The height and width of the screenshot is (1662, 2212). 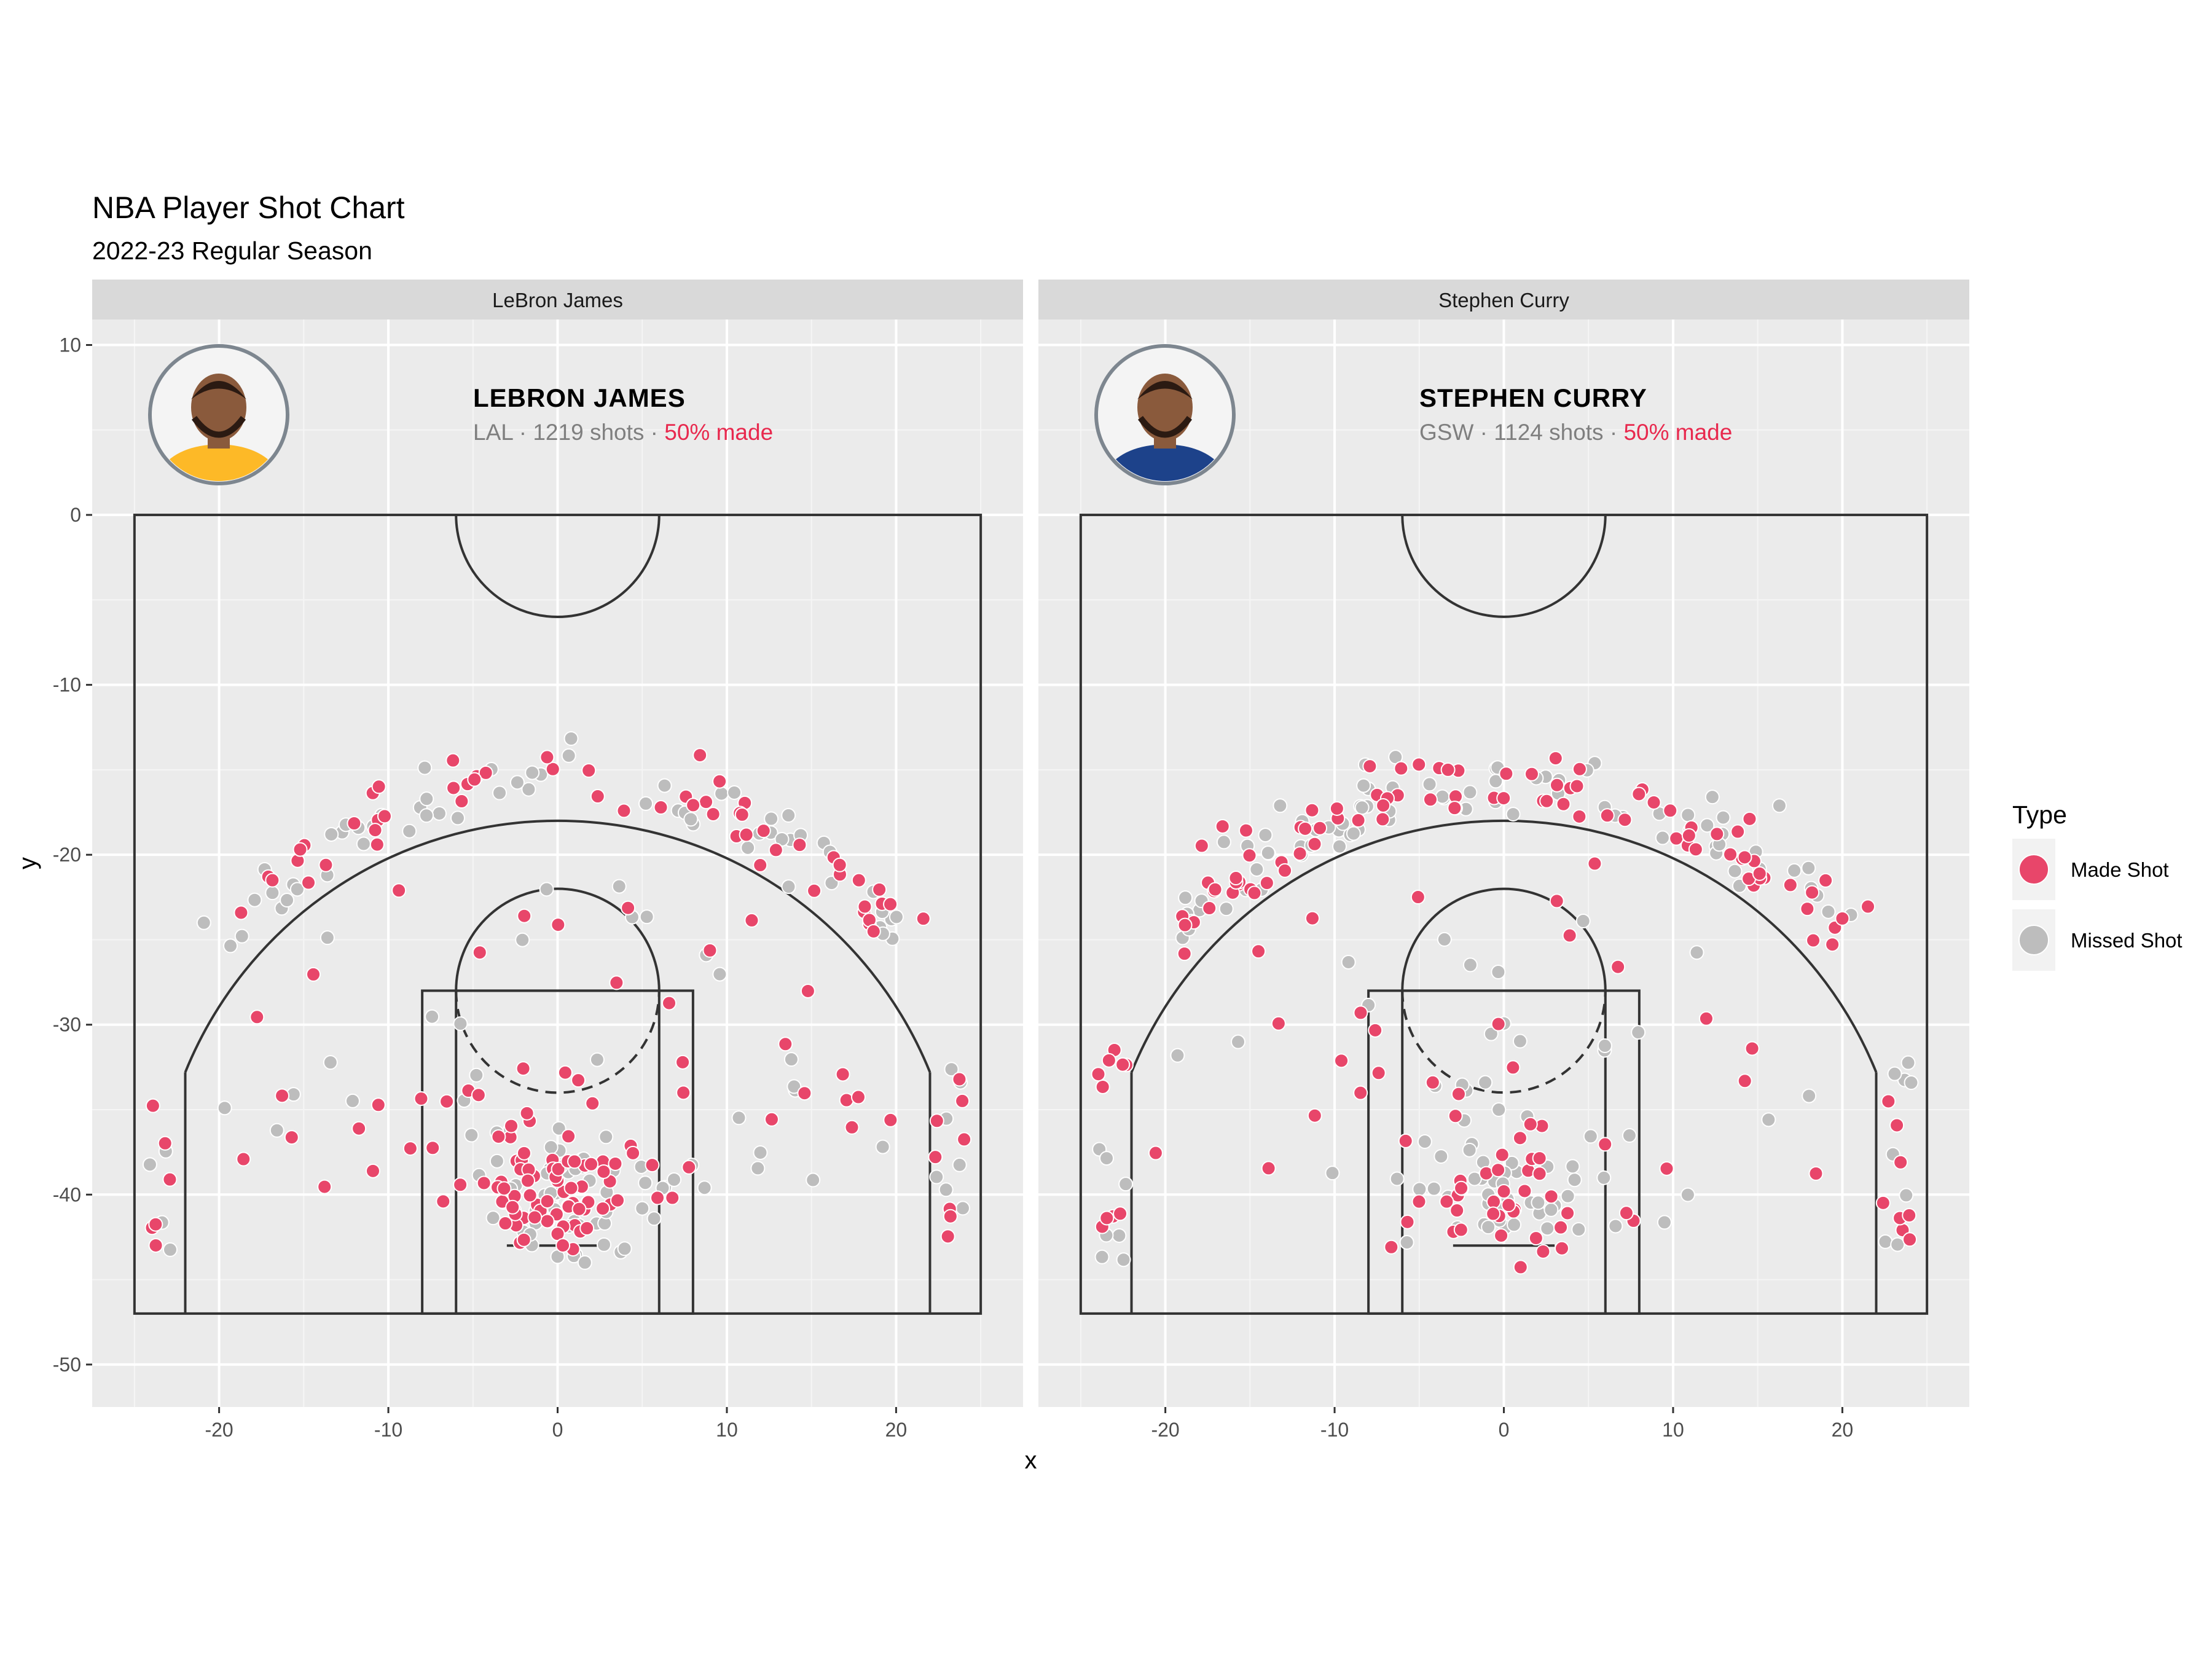 I want to click on legend-label: Made Shot, so click(x=2120, y=869).